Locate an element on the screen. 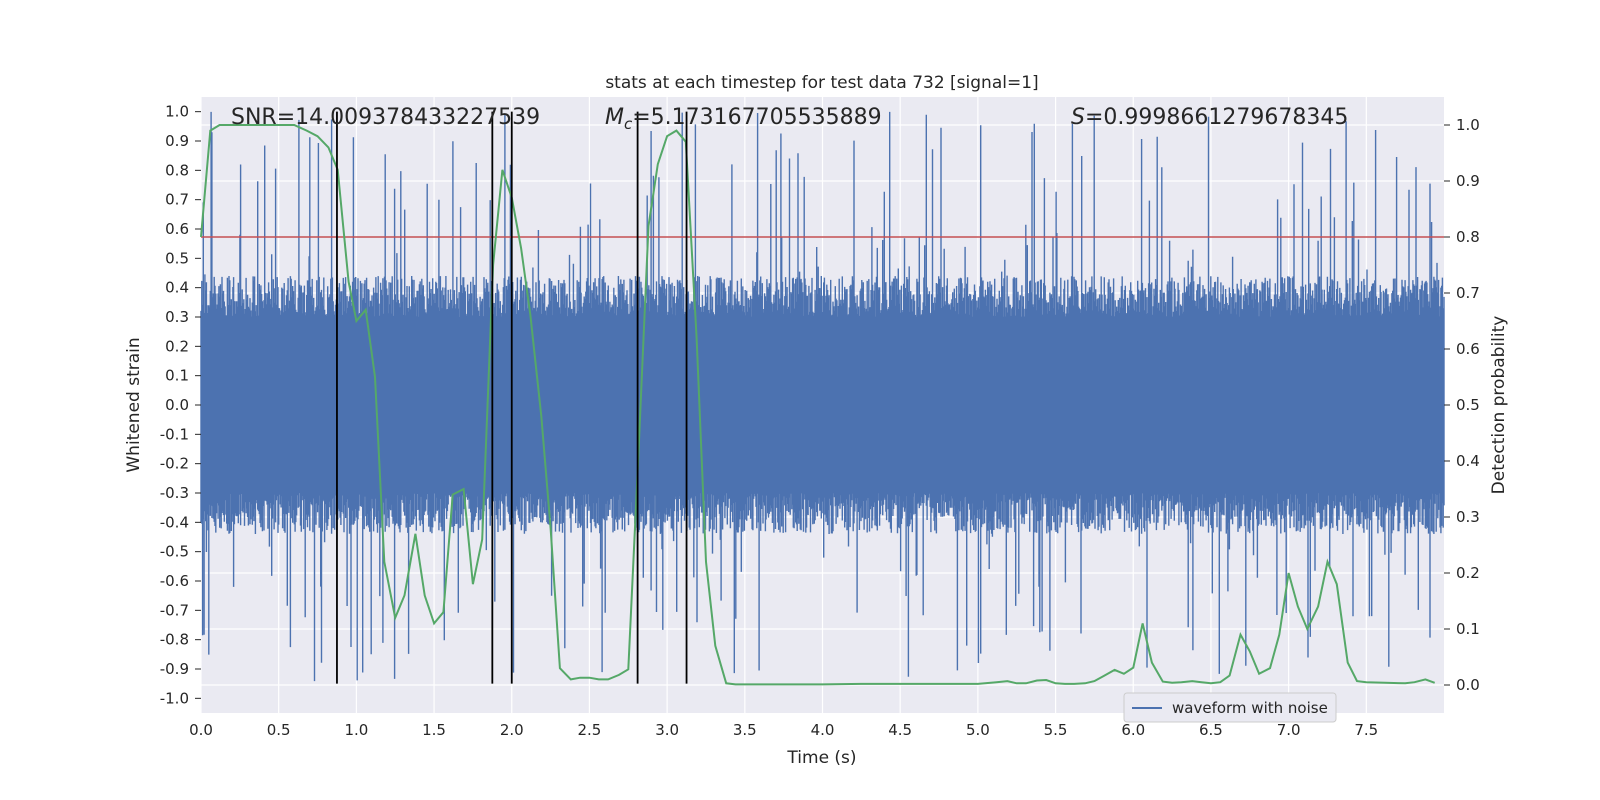 This screenshot has width=1600, height=800. y-axis-right-ticks: 1.0 0.9 0.8 0.7 0.6 0.5 0.4 0.3 0.2 0.1 0.0 is located at coordinates (1462, 405).